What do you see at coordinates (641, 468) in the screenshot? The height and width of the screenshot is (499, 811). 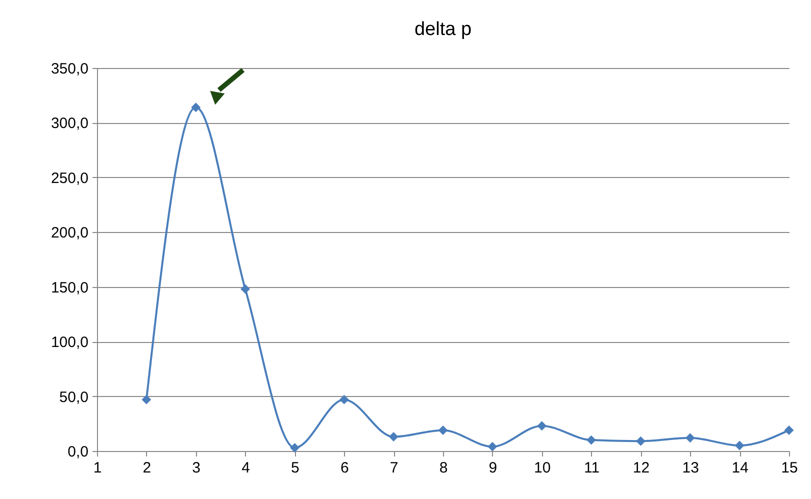 I see `x-tick-label: 12` at bounding box center [641, 468].